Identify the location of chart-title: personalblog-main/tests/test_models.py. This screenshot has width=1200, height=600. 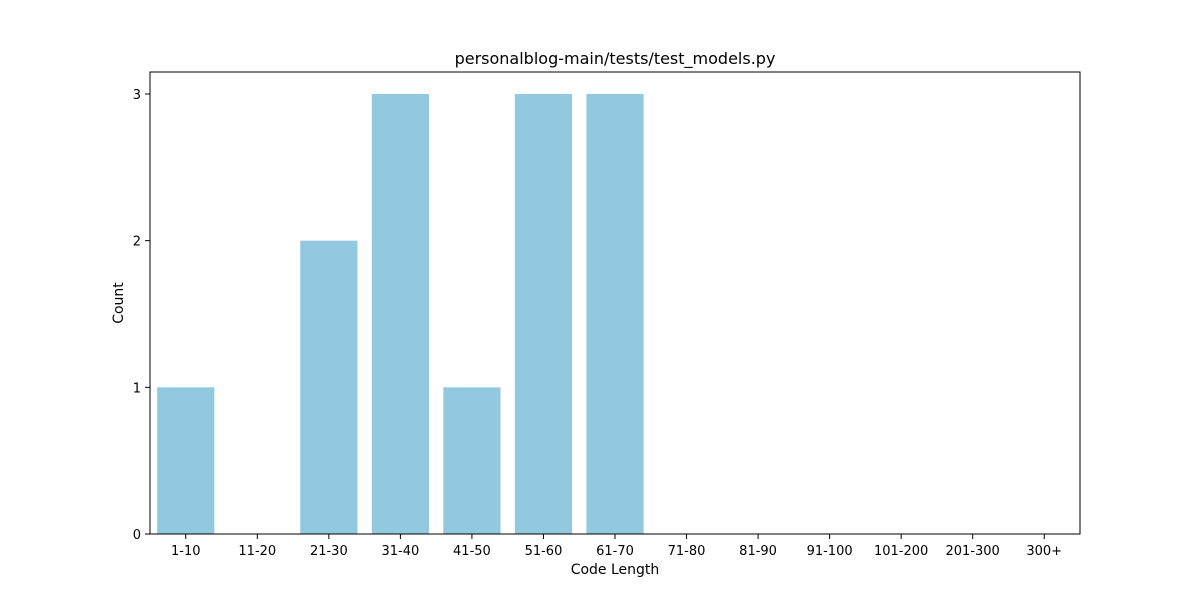
(615, 59).